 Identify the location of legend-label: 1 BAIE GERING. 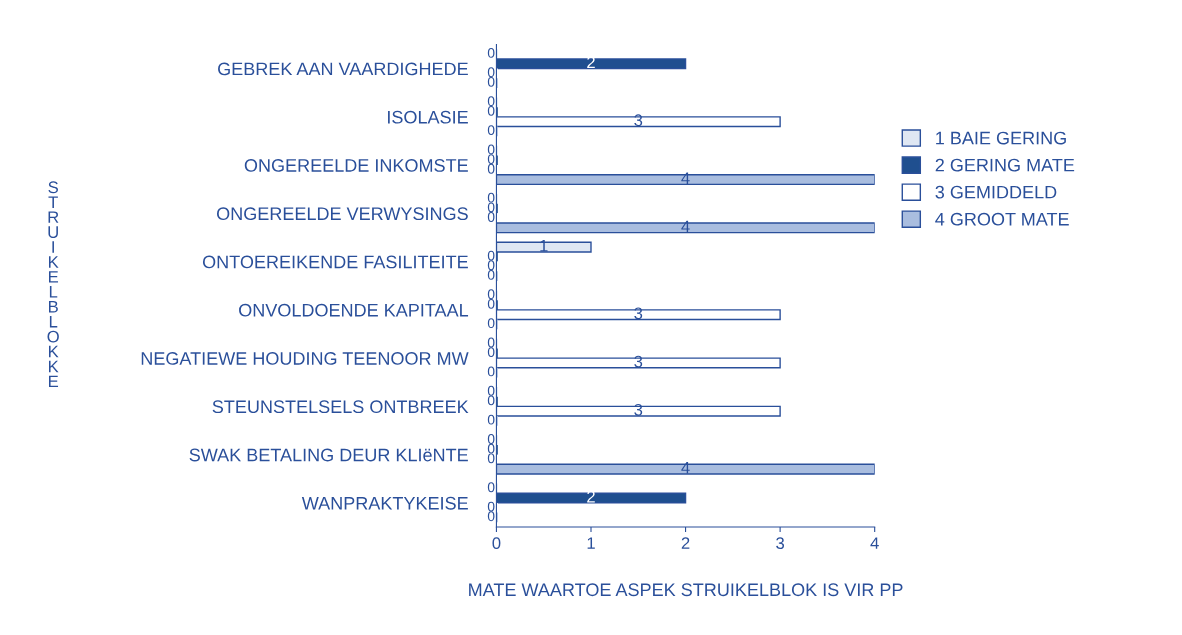
(1001, 138).